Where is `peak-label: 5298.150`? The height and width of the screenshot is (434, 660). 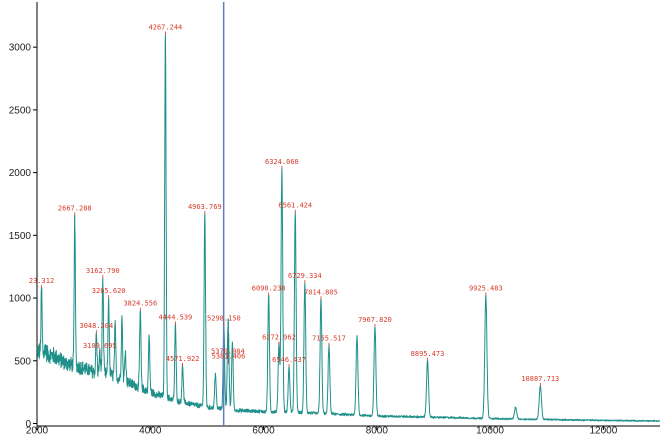
peak-label: 5298.150 is located at coordinates (224, 319).